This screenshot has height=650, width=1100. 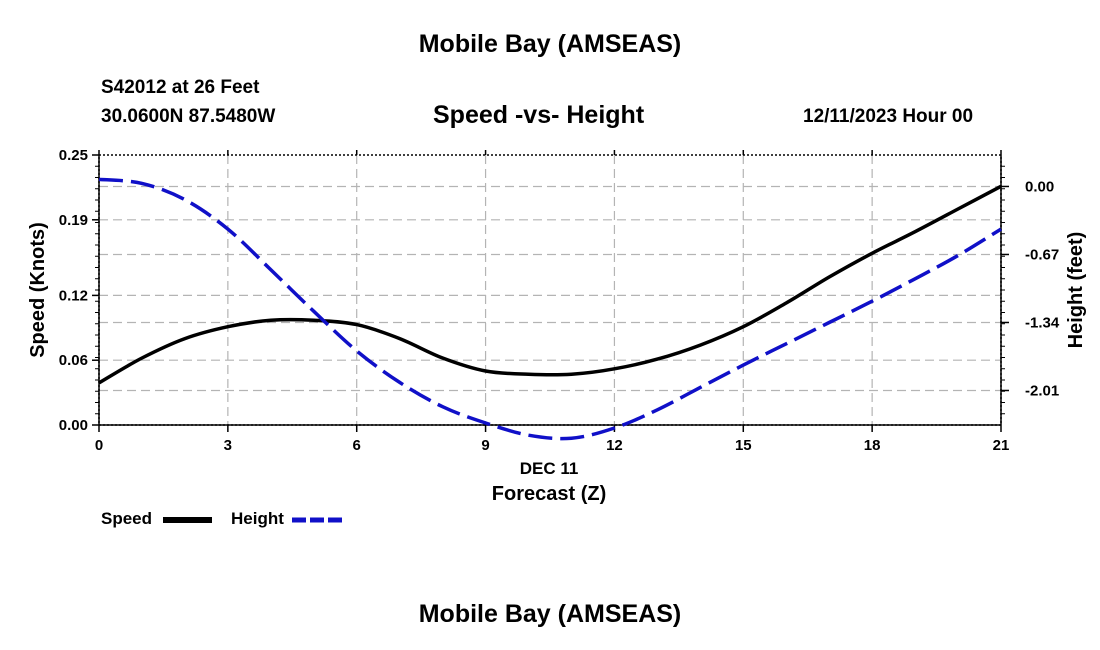 I want to click on station-coordinates: 30.0600N 87.5480W, so click(x=188, y=116).